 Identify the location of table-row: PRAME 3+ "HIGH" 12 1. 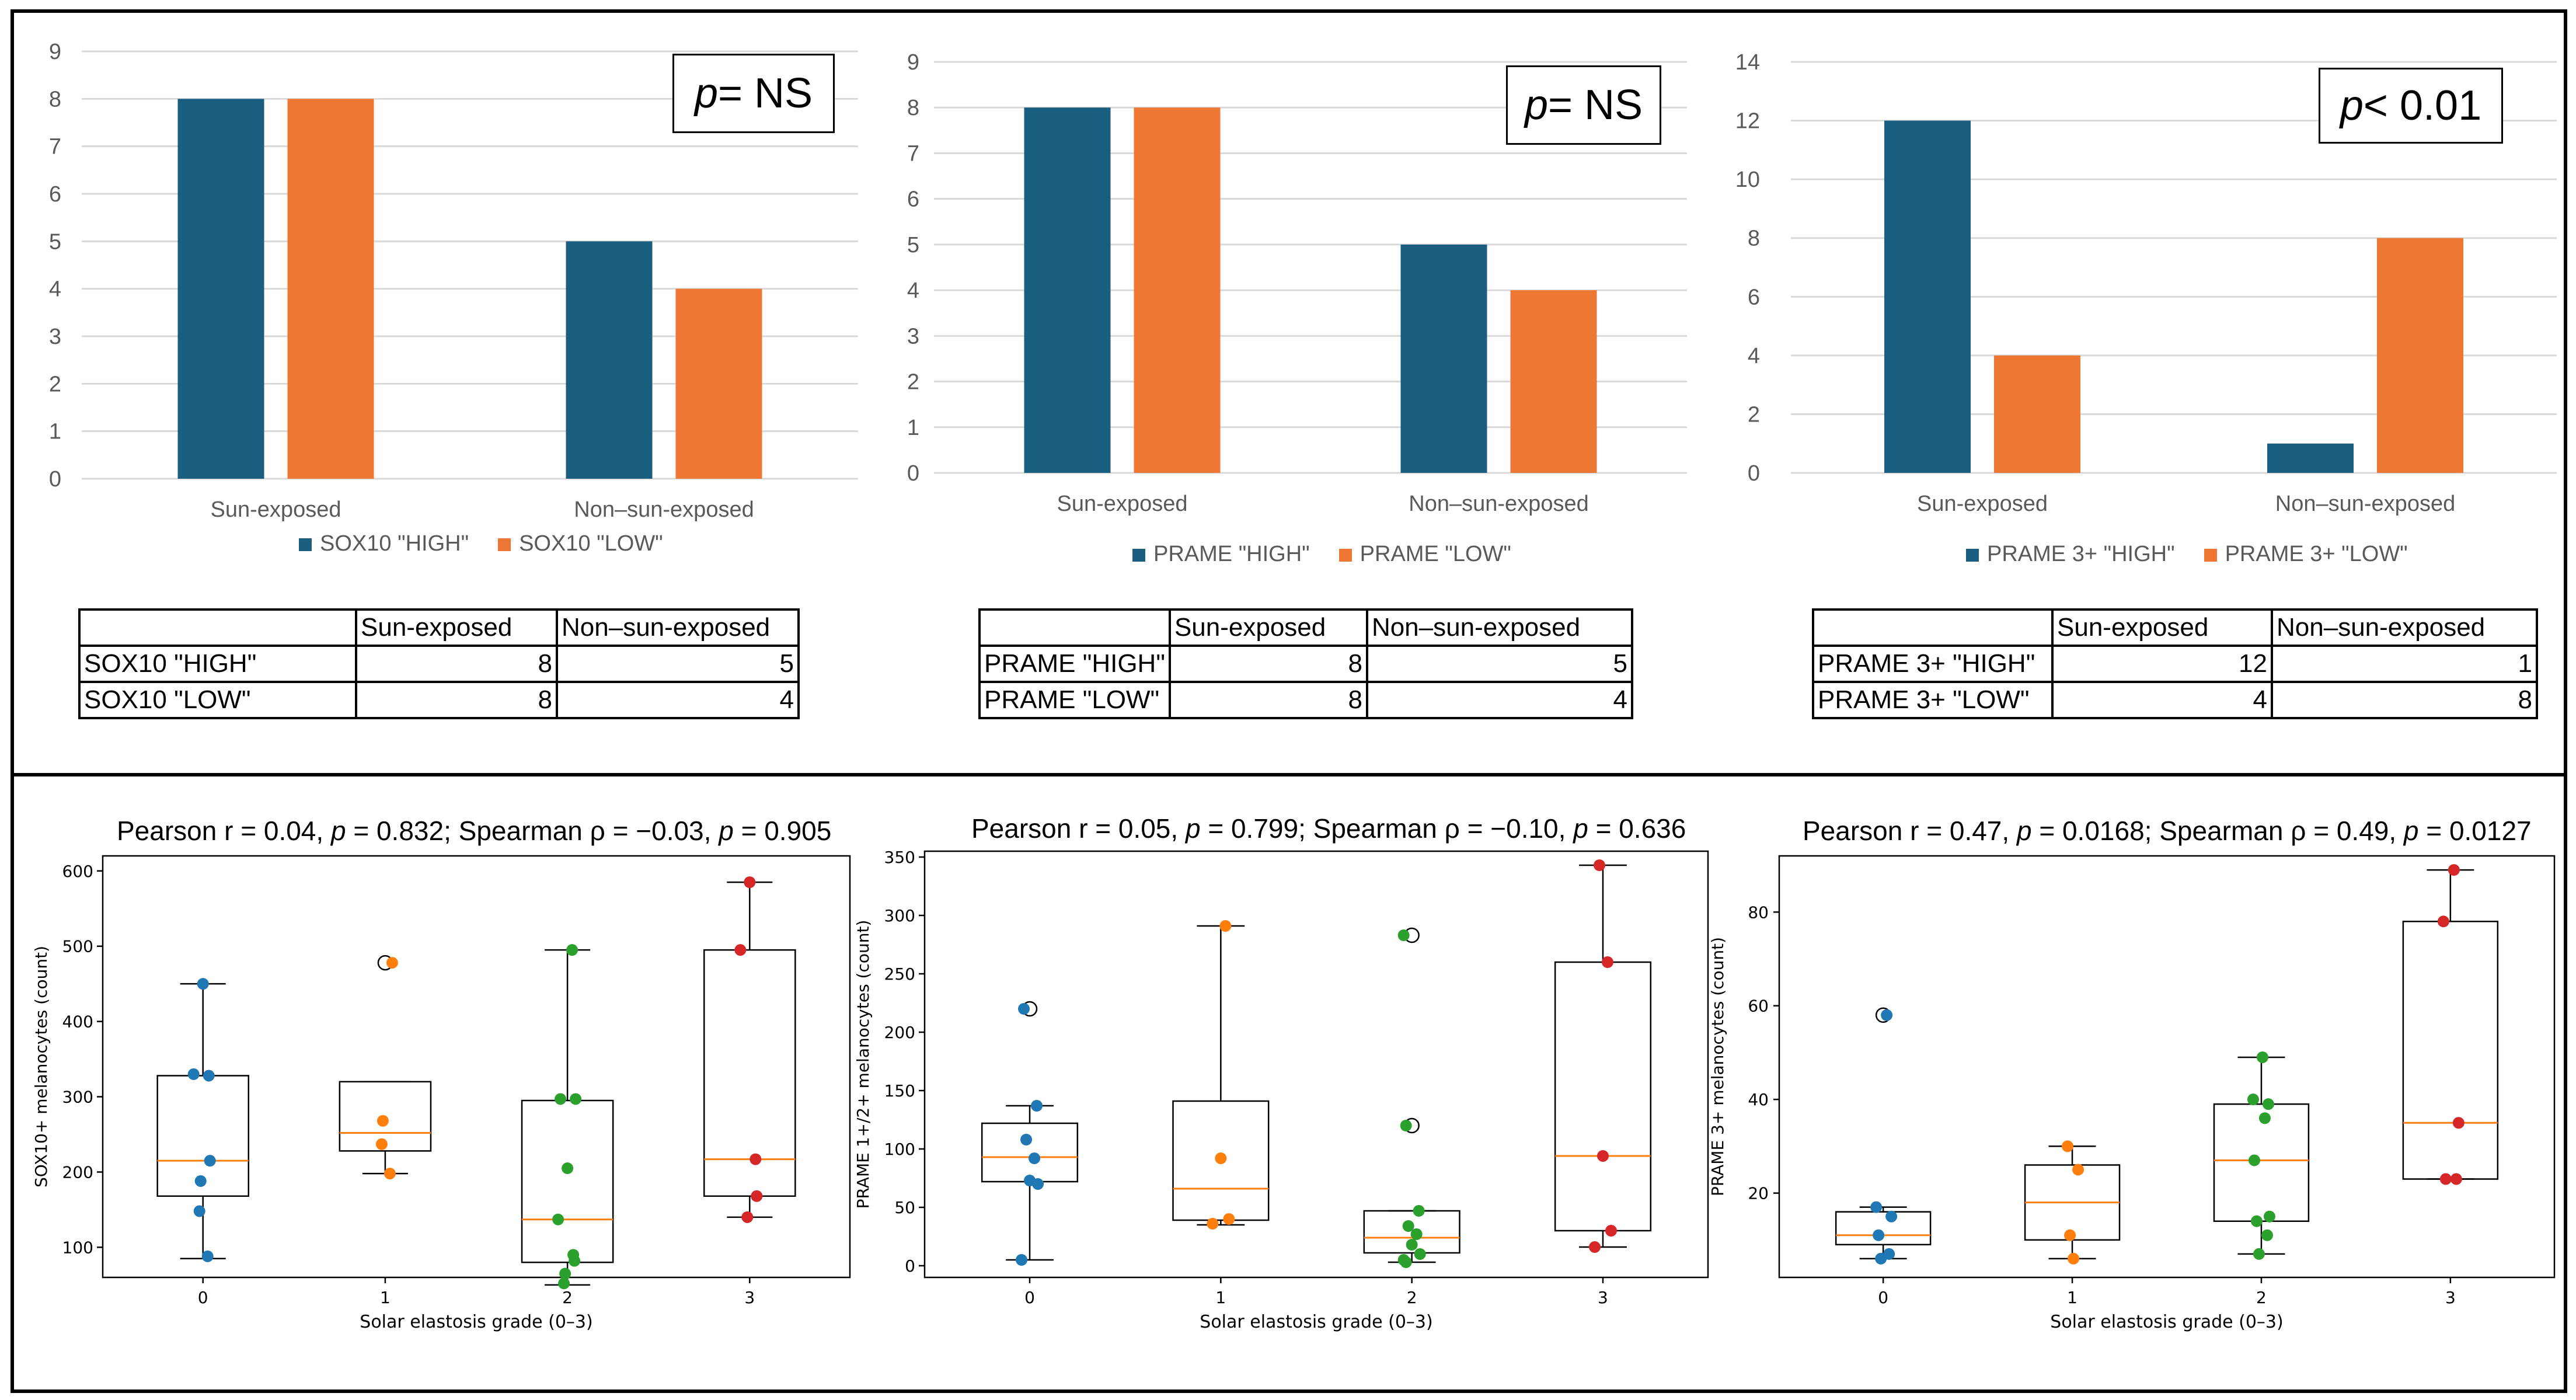
(2175, 664).